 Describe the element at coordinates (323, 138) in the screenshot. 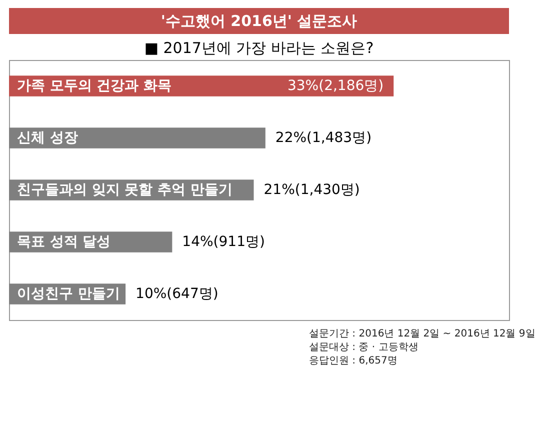

I see `data-label: 22%(1,483명)` at that location.